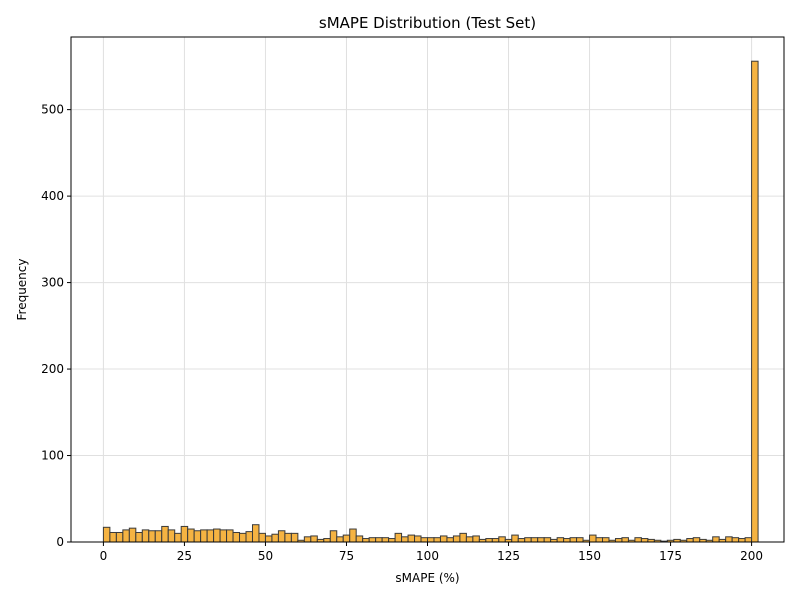 Image resolution: width=800 pixels, height=600 pixels. Describe the element at coordinates (346, 556) in the screenshot. I see `x-tick-label-3: 75` at that location.